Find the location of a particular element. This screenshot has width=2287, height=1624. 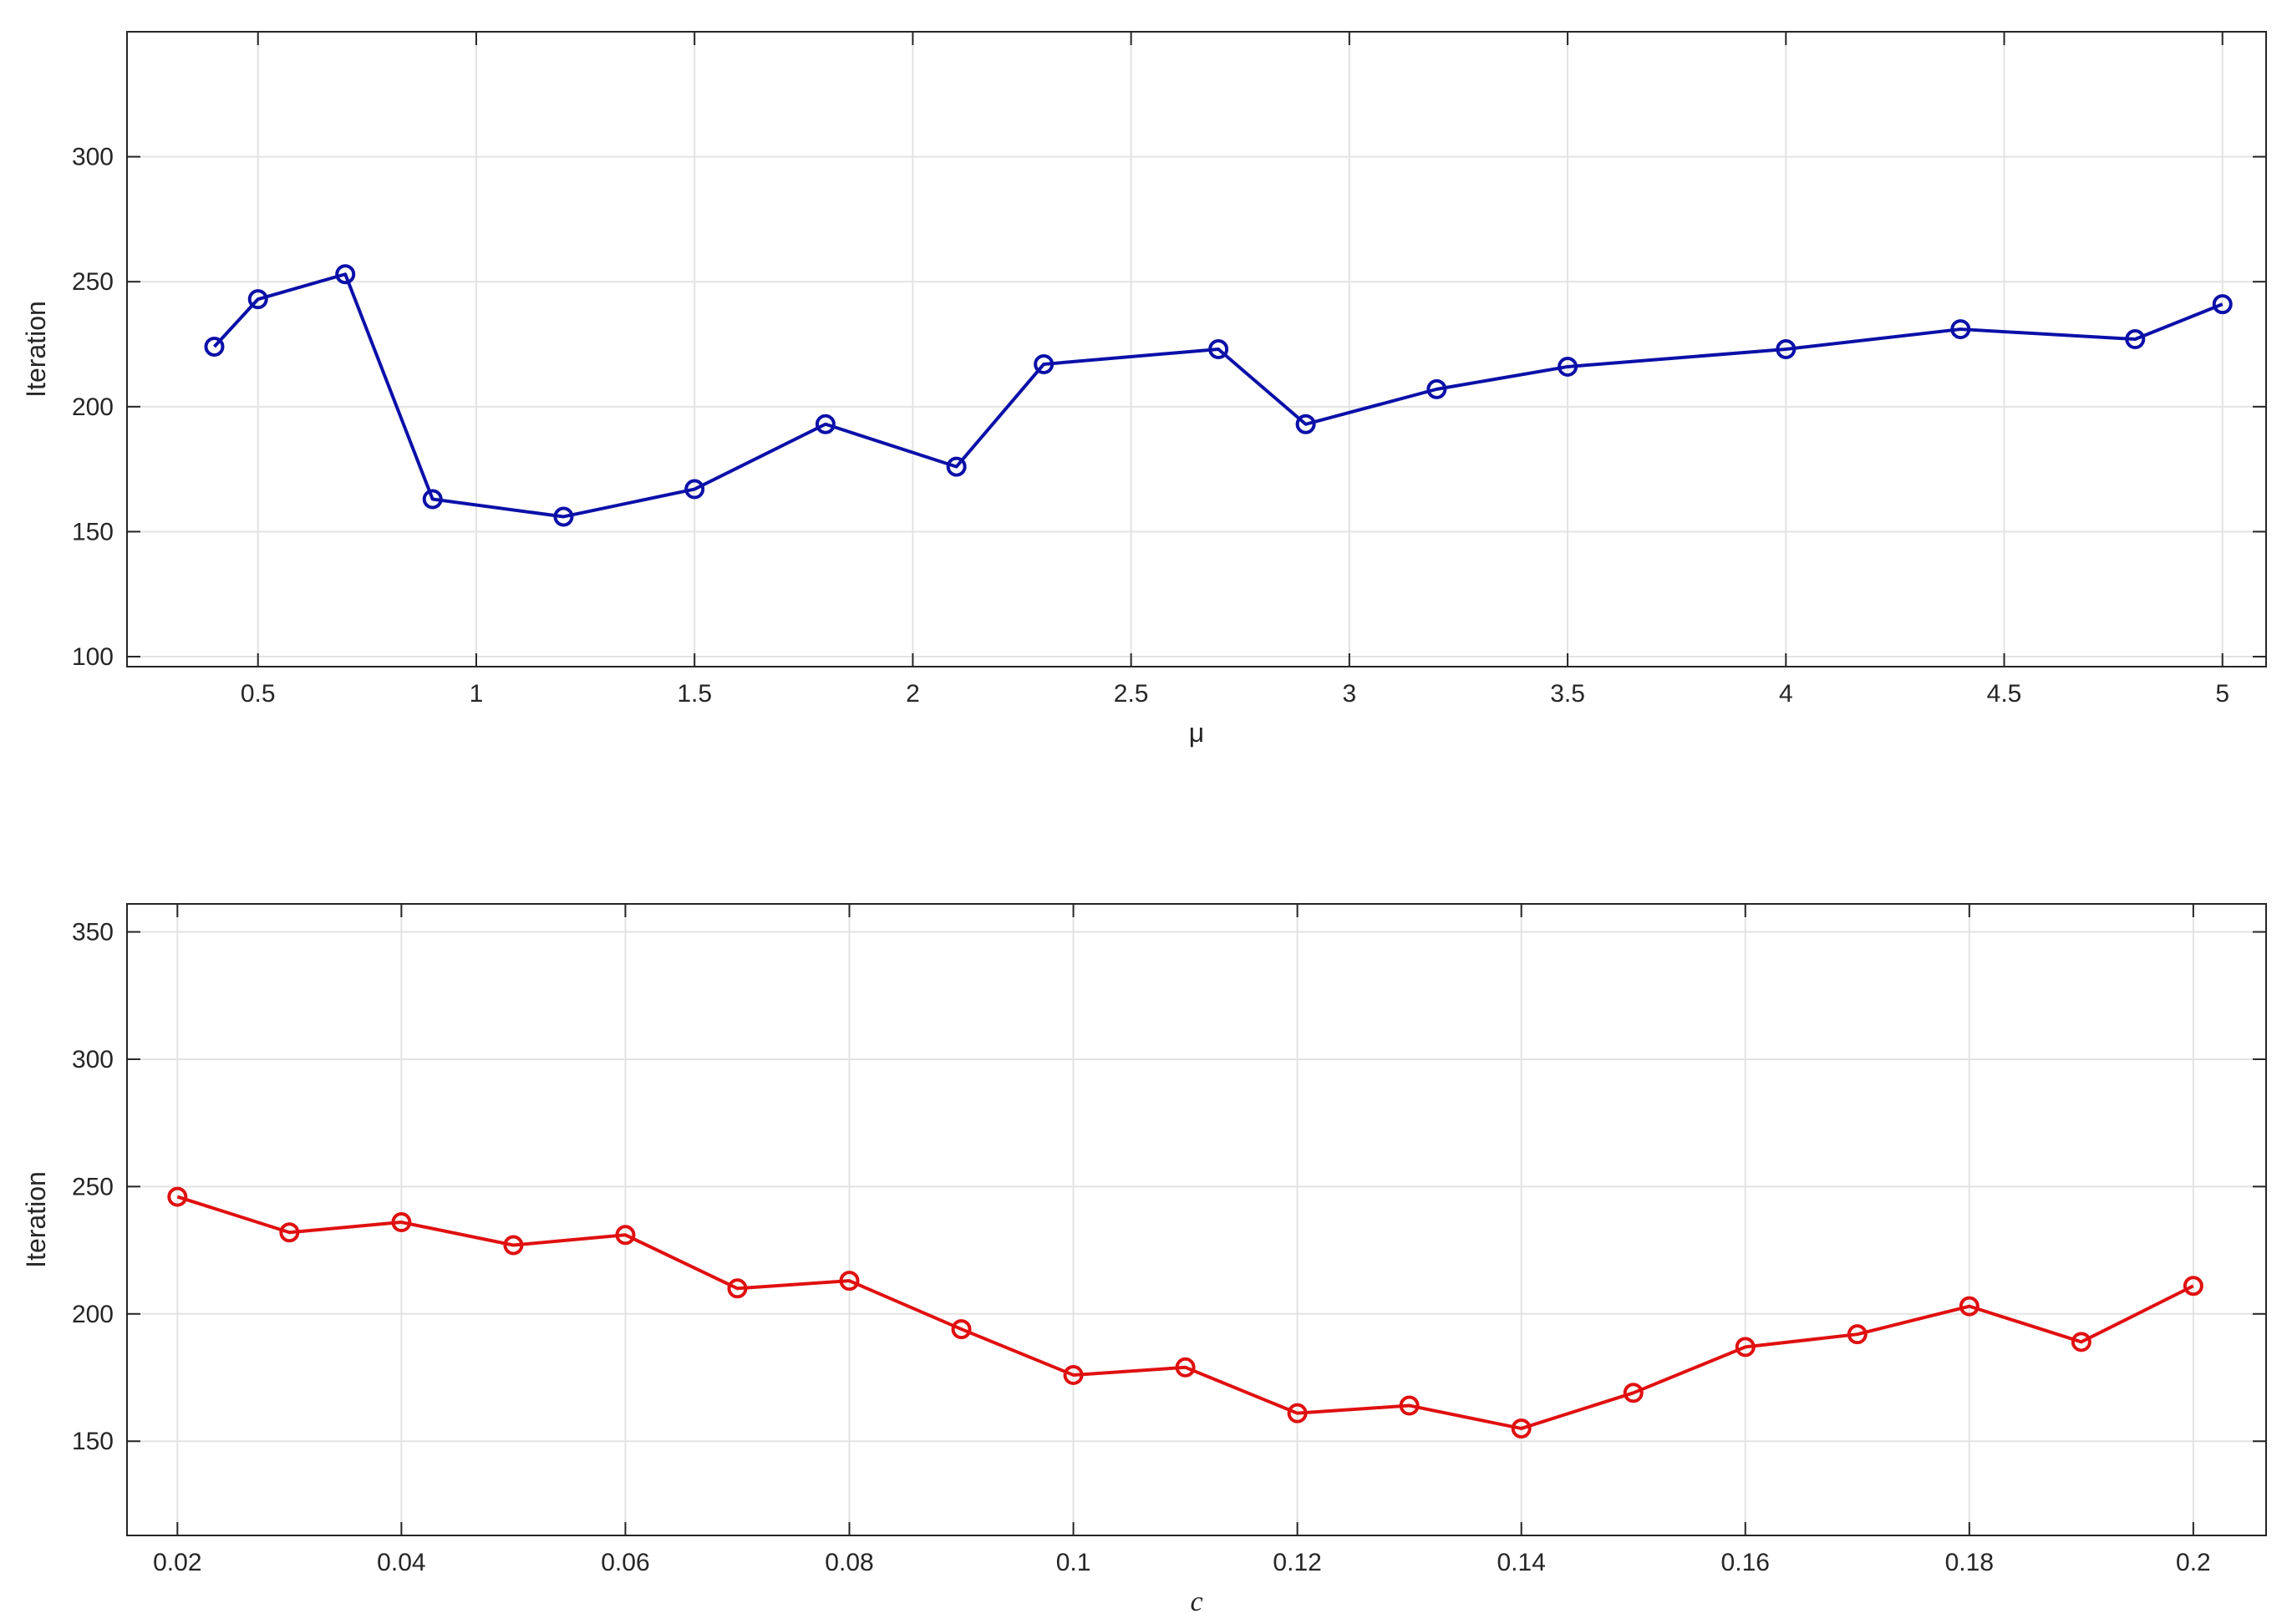

x-tick-label: 3 is located at coordinates (1350, 694).